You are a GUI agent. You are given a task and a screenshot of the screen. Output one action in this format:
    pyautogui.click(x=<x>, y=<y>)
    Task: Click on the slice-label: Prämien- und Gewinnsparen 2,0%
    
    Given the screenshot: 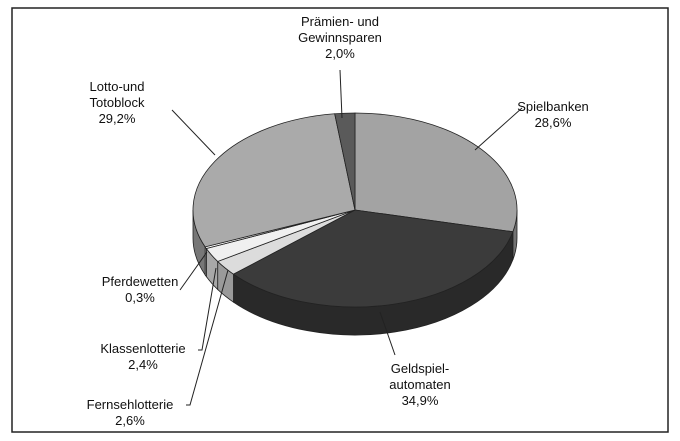 What is the action you would take?
    pyautogui.click(x=340, y=38)
    